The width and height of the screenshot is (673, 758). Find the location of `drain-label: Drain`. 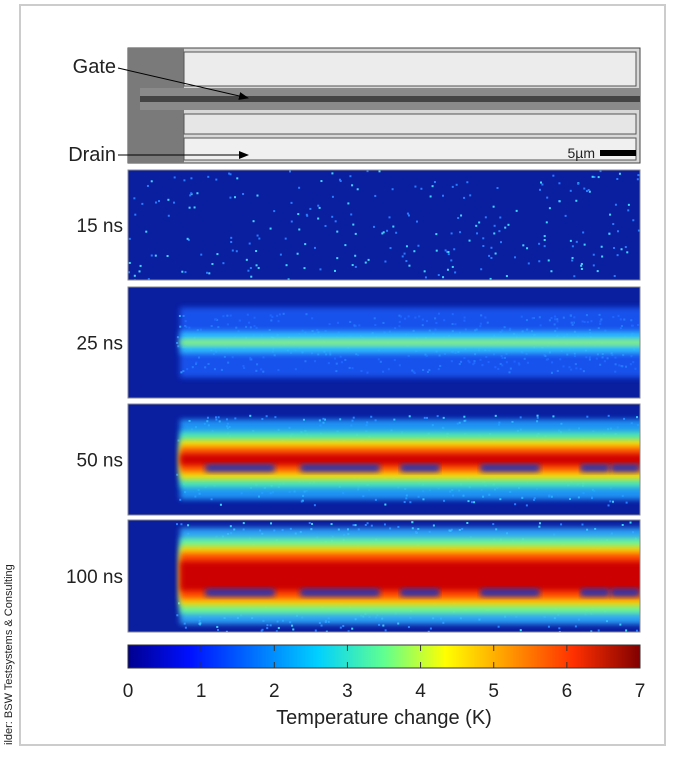

drain-label: Drain is located at coordinates (92, 155).